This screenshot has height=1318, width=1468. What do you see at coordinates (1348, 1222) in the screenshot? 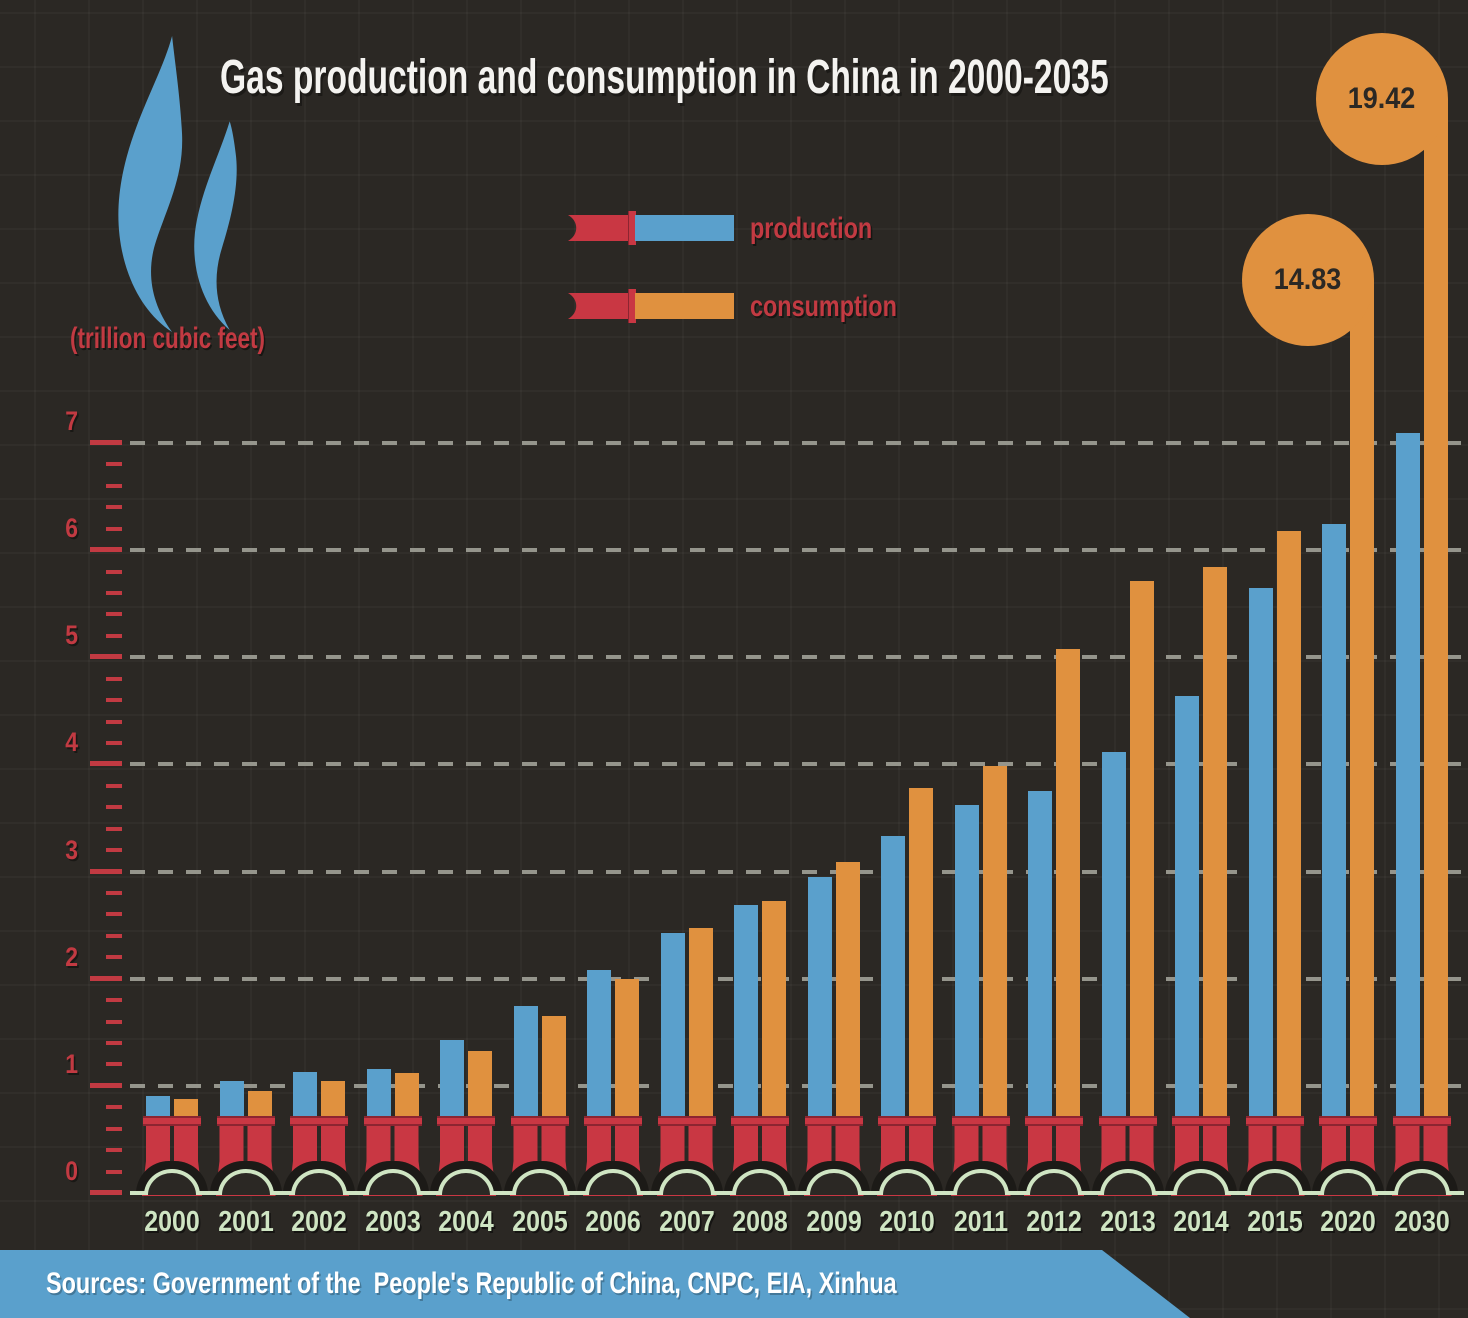
I see `x-axis-label-2020: 2020` at bounding box center [1348, 1222].